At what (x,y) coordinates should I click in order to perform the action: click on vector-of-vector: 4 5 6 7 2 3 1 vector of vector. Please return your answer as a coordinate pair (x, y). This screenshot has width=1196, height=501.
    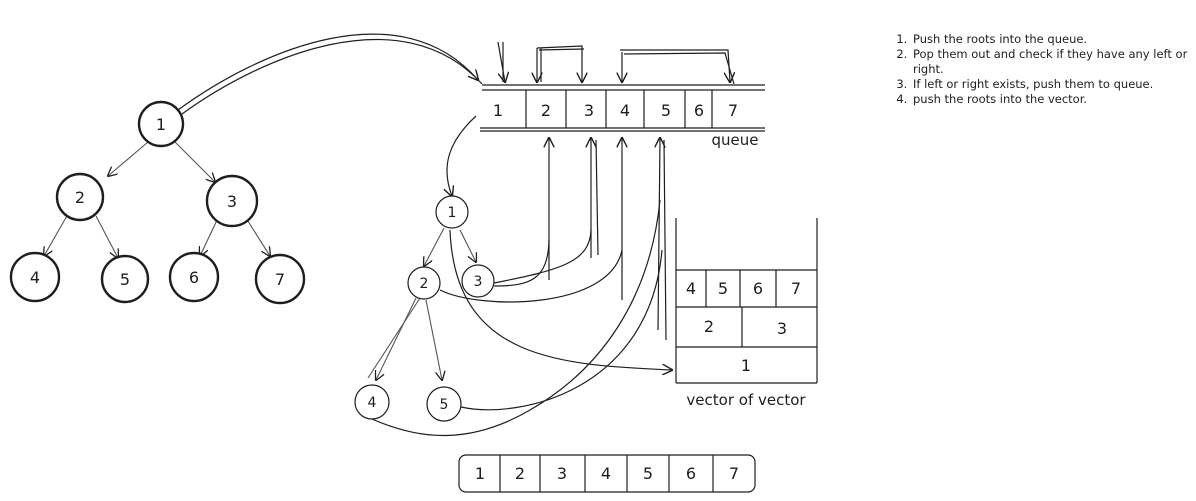
    Looking at the image, I should click on (746, 313).